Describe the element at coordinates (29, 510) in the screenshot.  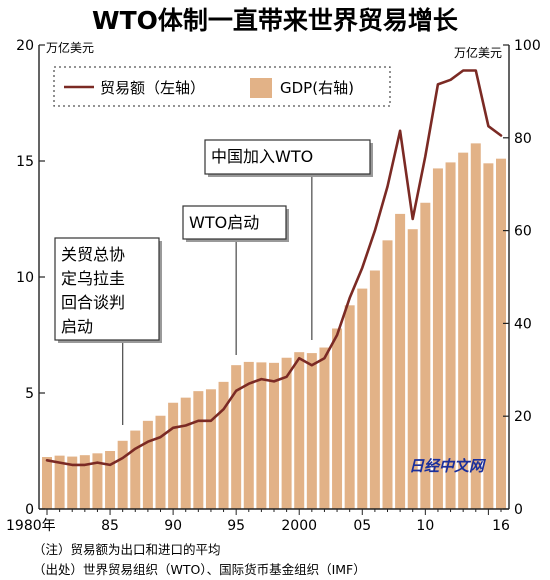
I see `left-tick-label-0: 0` at that location.